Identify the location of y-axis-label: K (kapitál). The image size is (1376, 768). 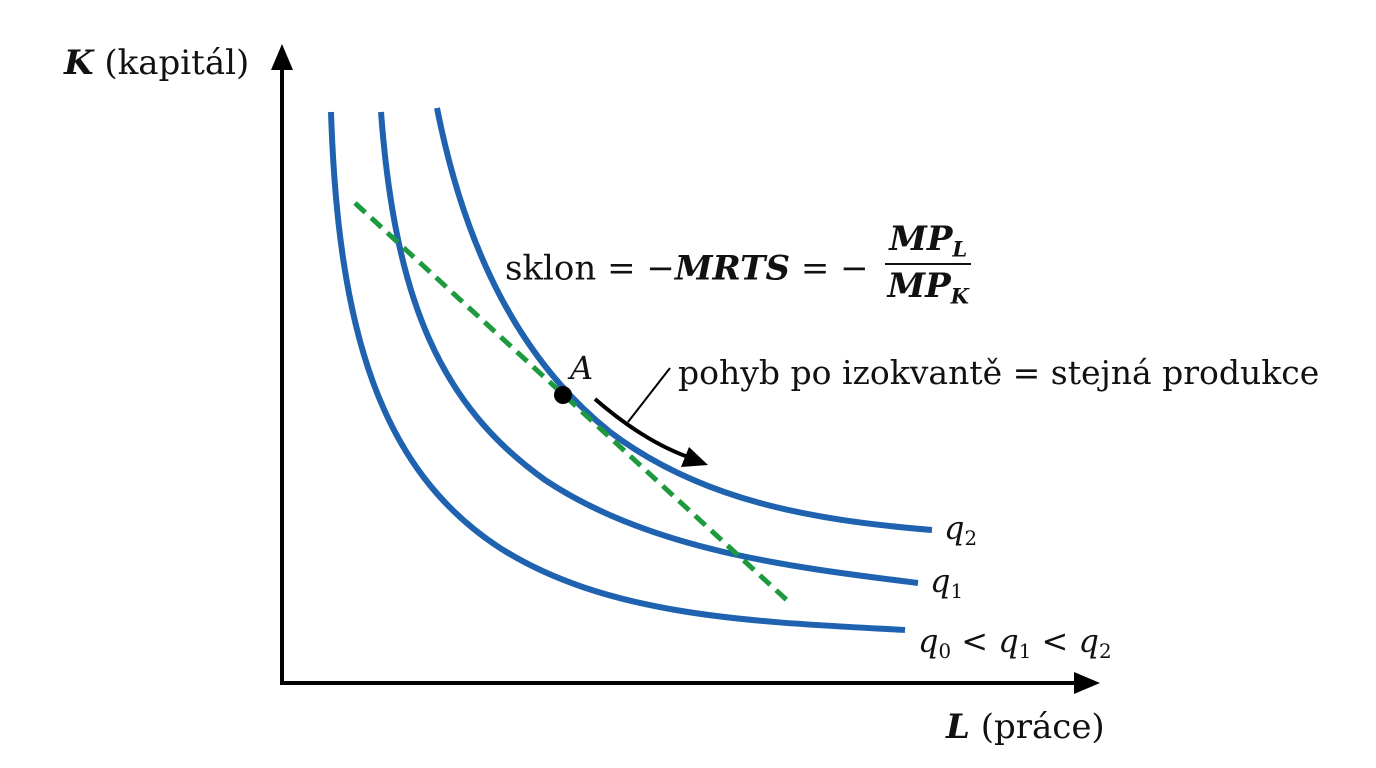
(156, 63).